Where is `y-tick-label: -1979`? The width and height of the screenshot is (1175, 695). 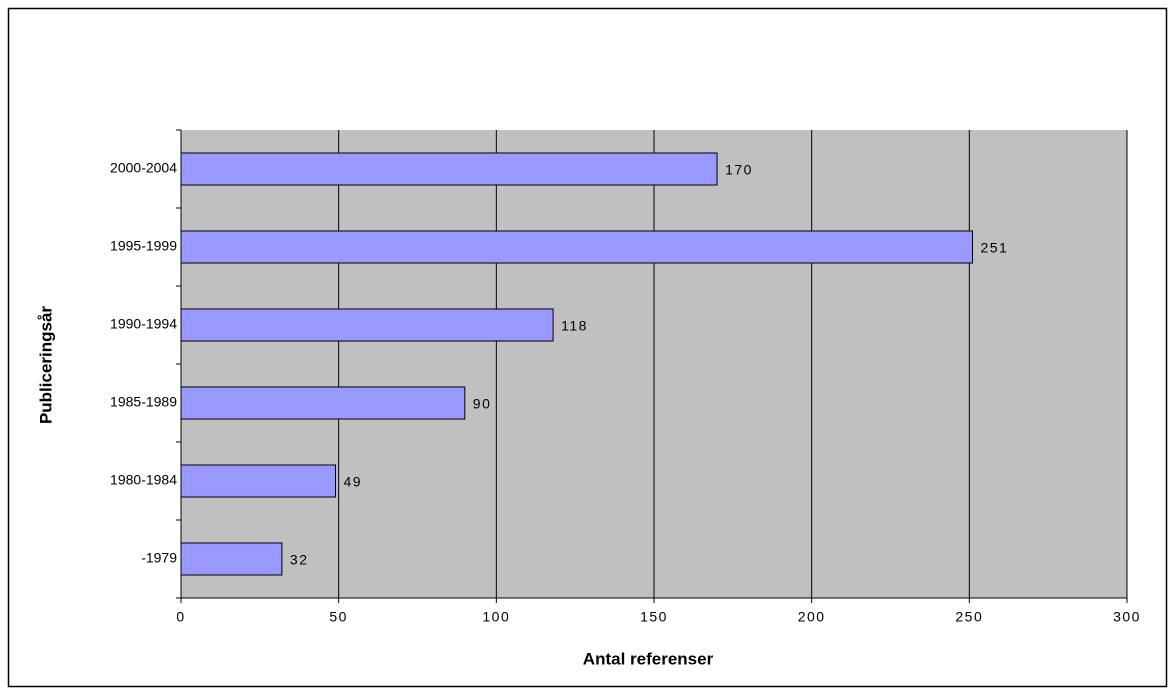
y-tick-label: -1979 is located at coordinates (159, 558).